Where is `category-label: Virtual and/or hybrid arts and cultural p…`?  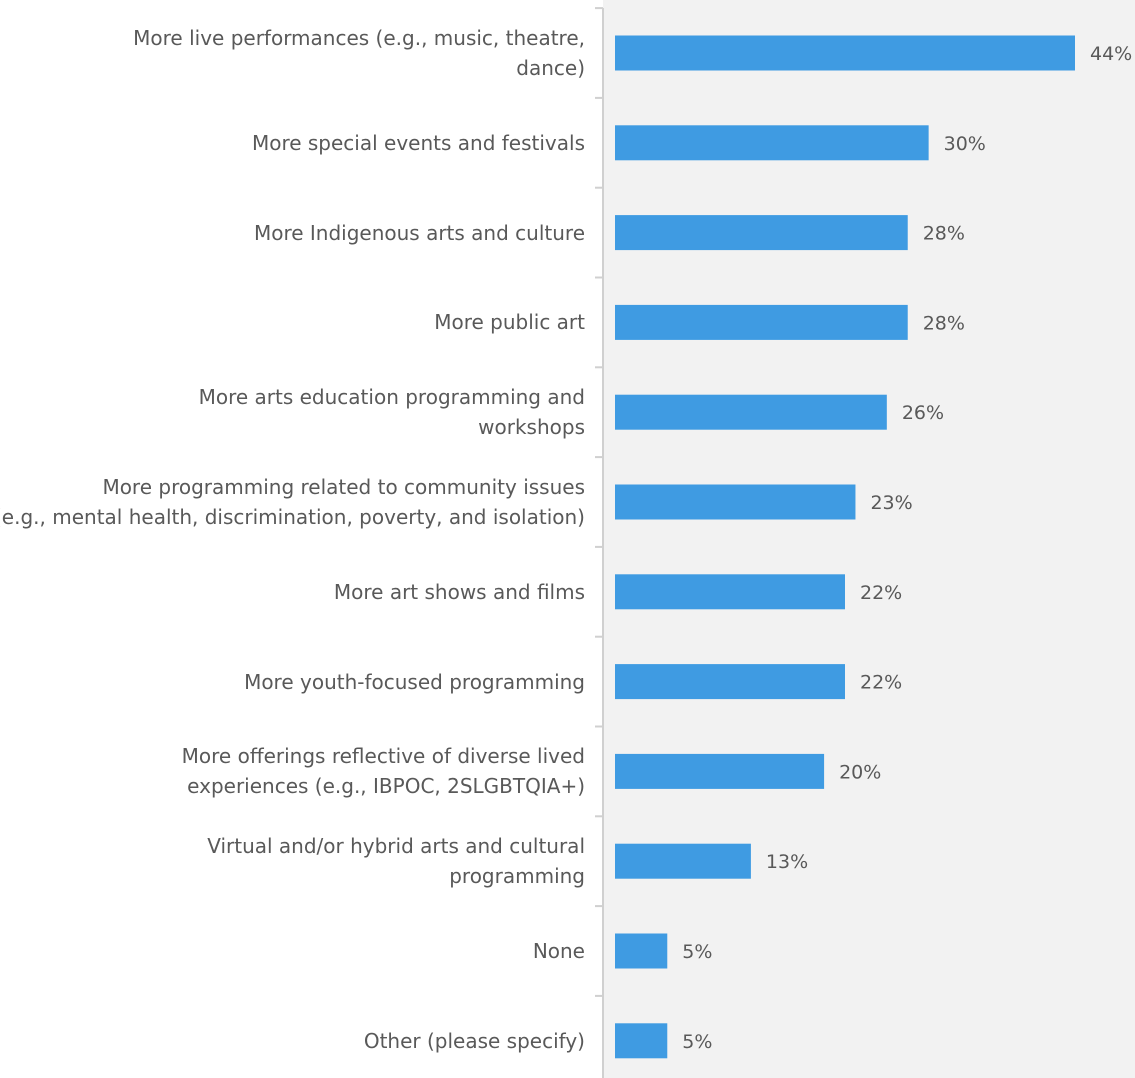
category-label: Virtual and/or hybrid arts and cultural p… is located at coordinates (396, 861).